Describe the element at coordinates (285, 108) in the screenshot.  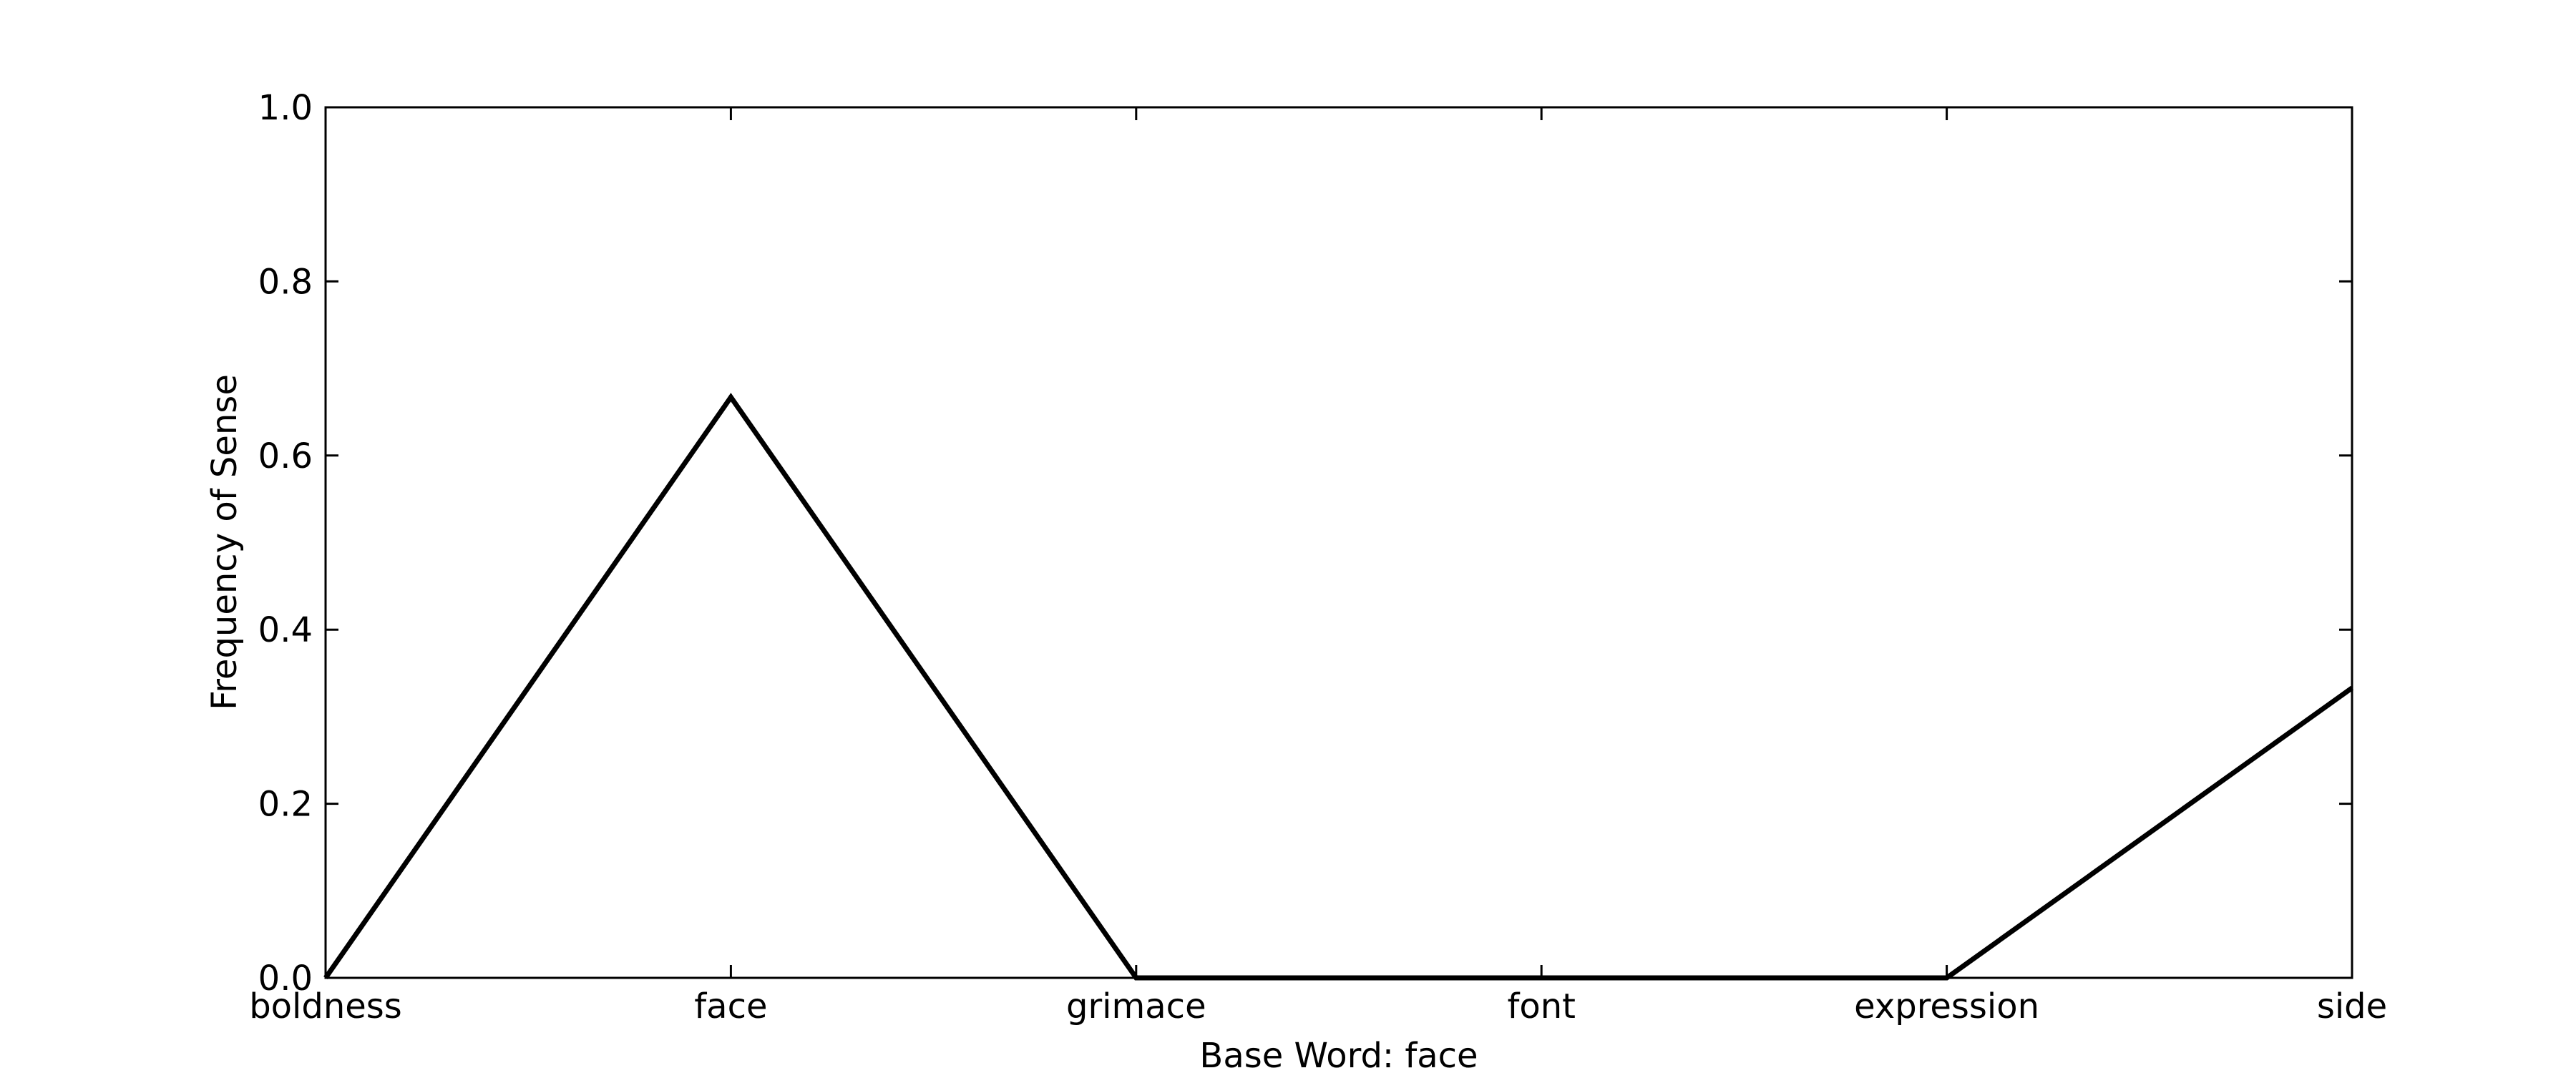
I see `y-tick-label: 1.0` at that location.